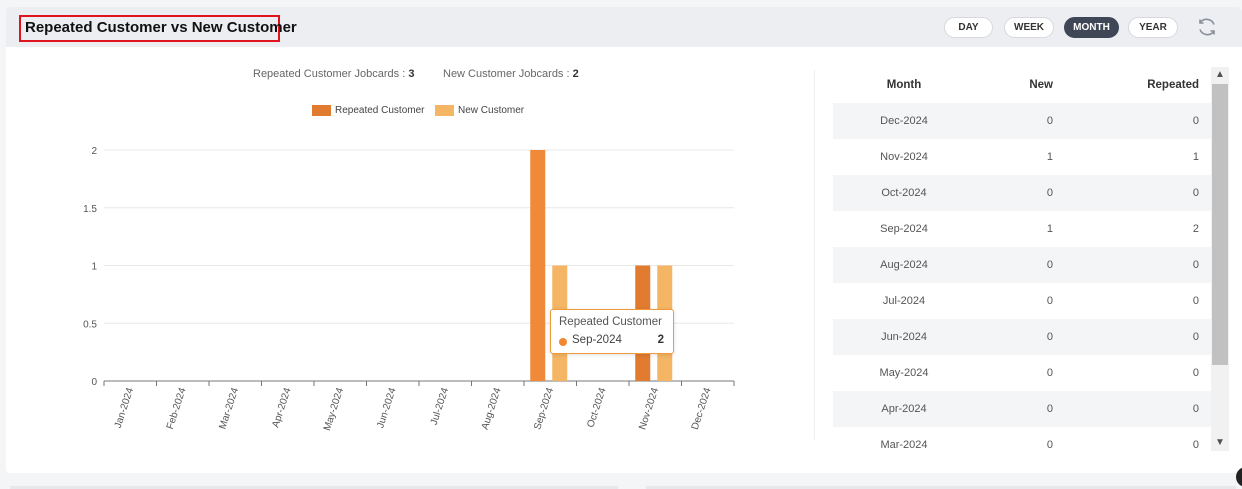  I want to click on cell-month: Jun-2024, so click(904, 337).